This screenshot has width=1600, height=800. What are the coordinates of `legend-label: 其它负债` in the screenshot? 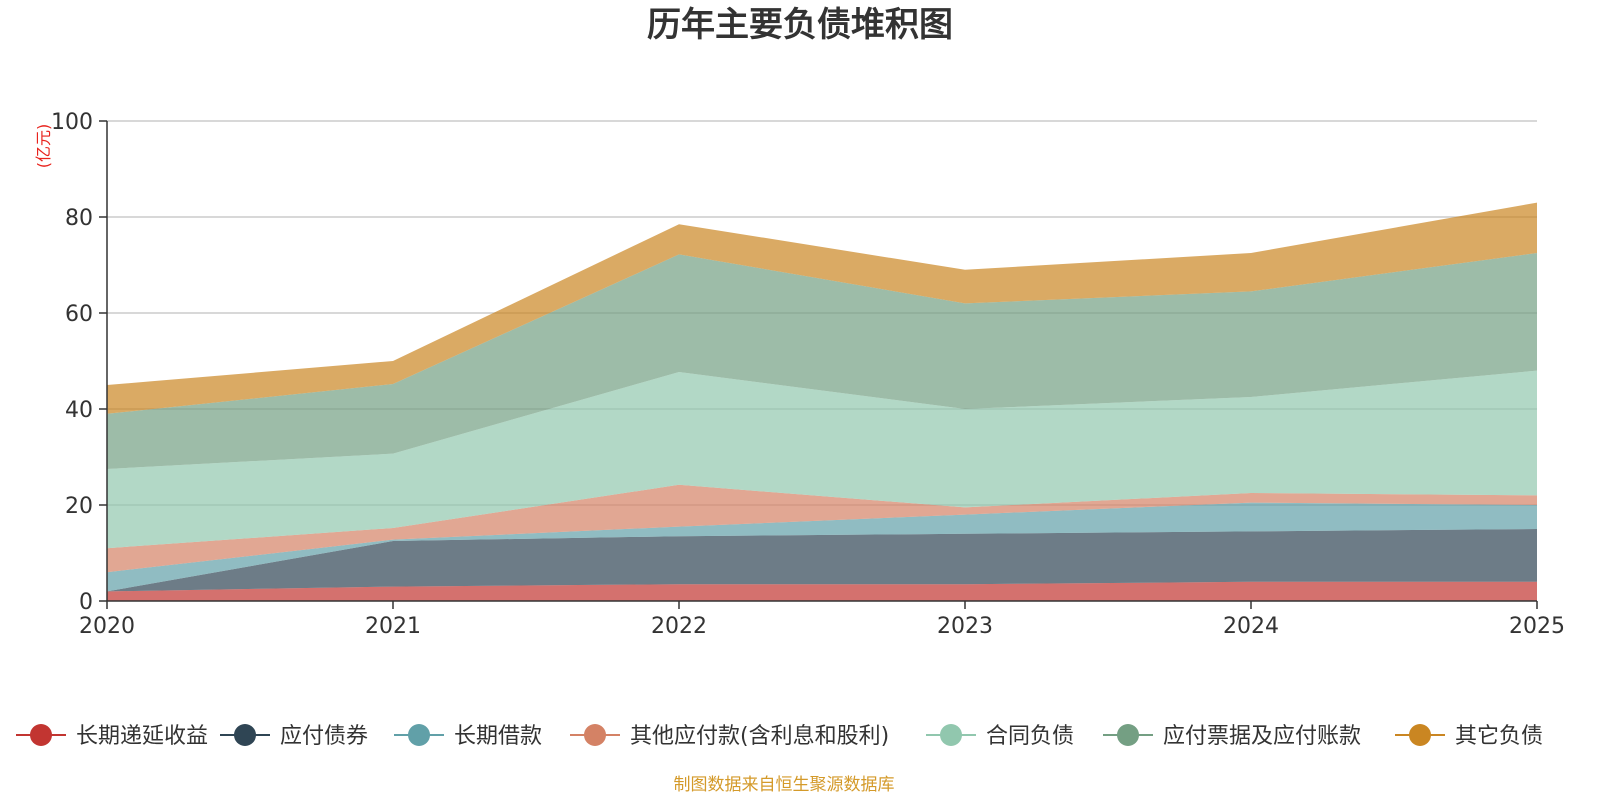 It's located at (1499, 736).